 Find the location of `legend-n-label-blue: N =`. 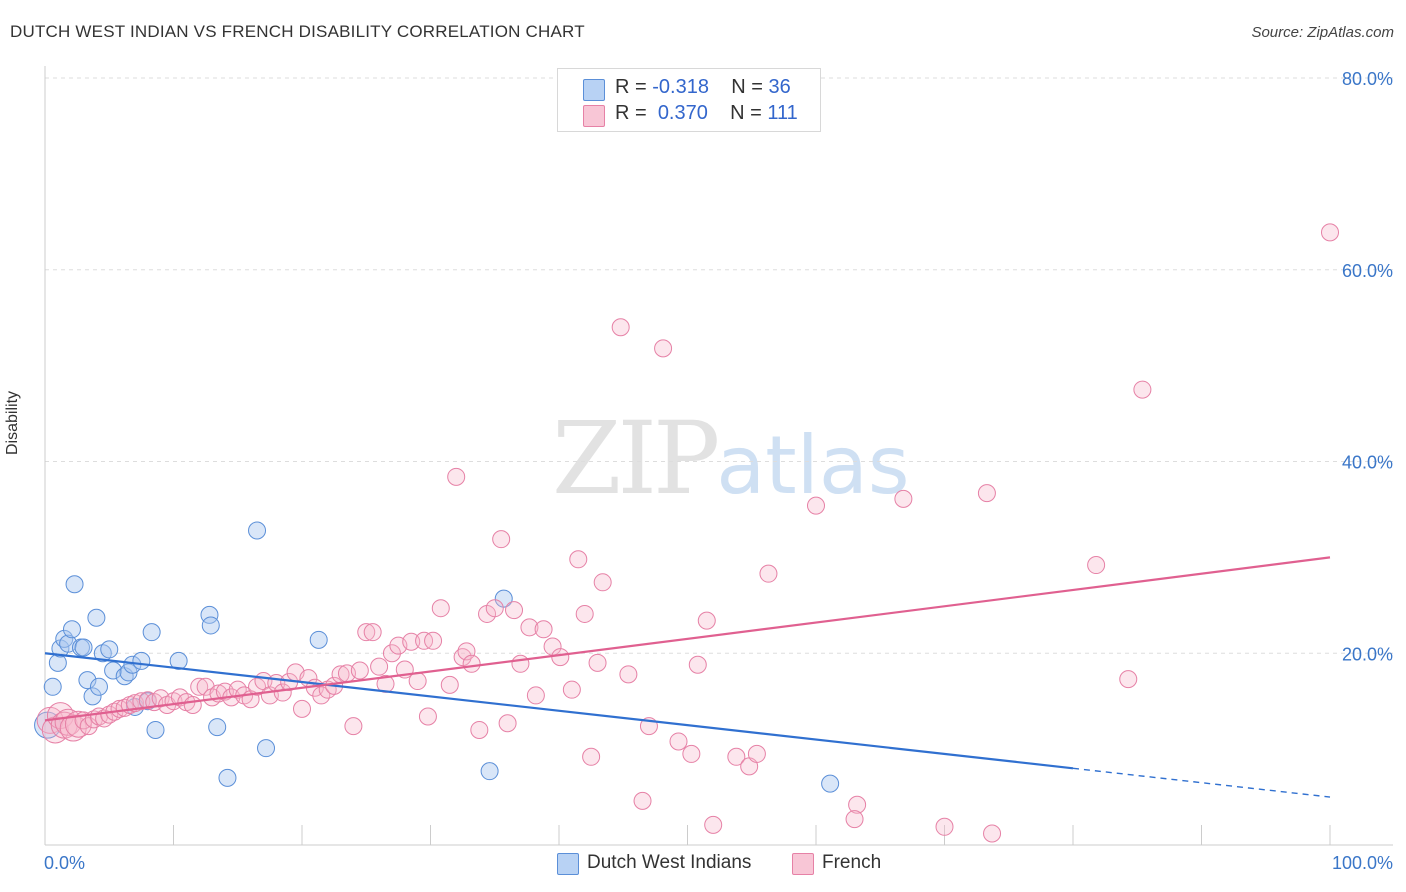

legend-n-label-blue: N = is located at coordinates (747, 87).